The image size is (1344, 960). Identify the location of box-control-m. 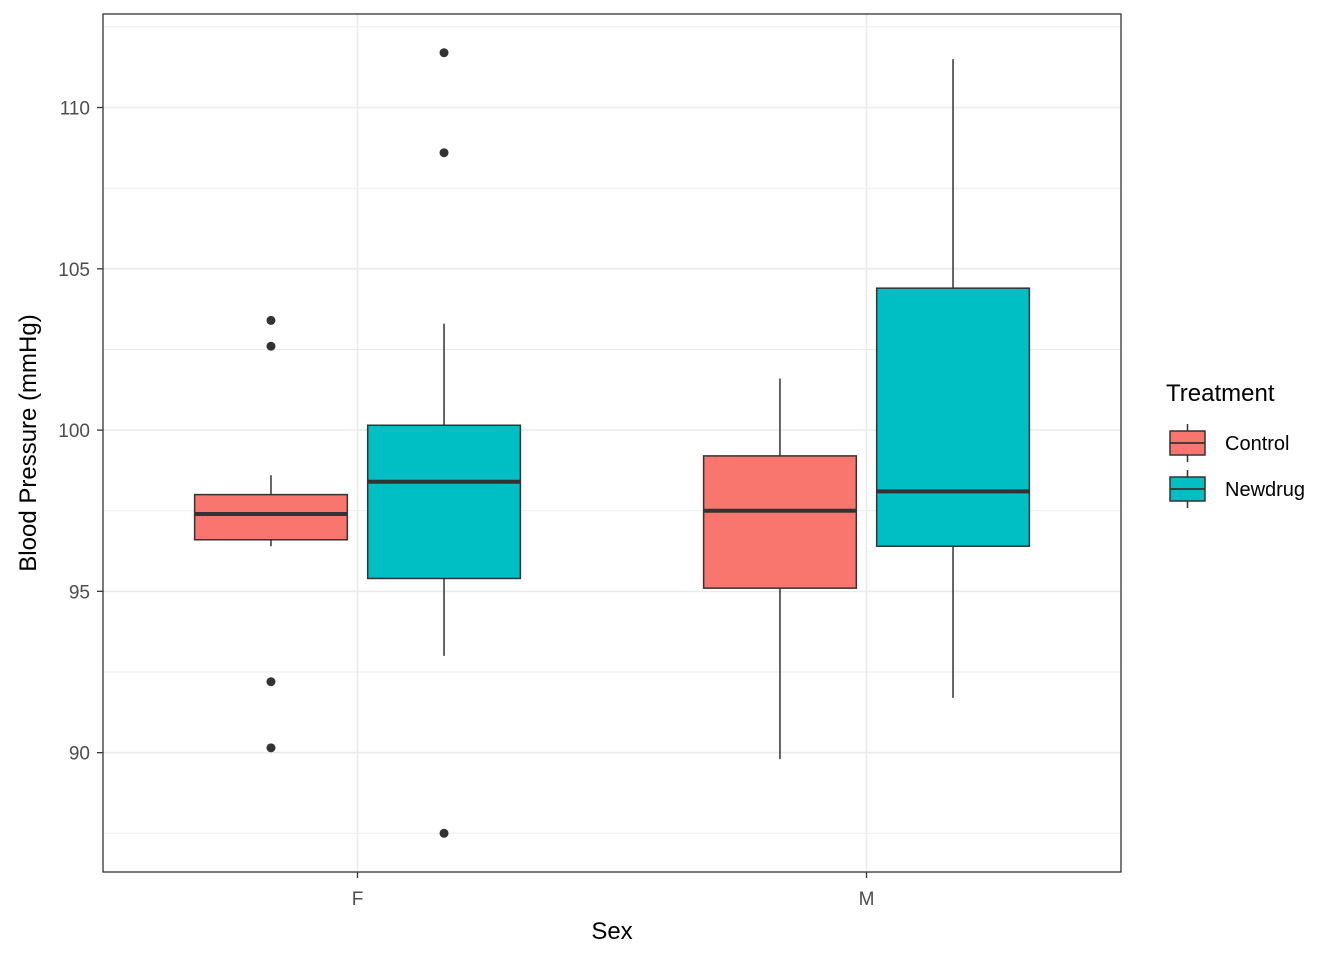
(780, 569).